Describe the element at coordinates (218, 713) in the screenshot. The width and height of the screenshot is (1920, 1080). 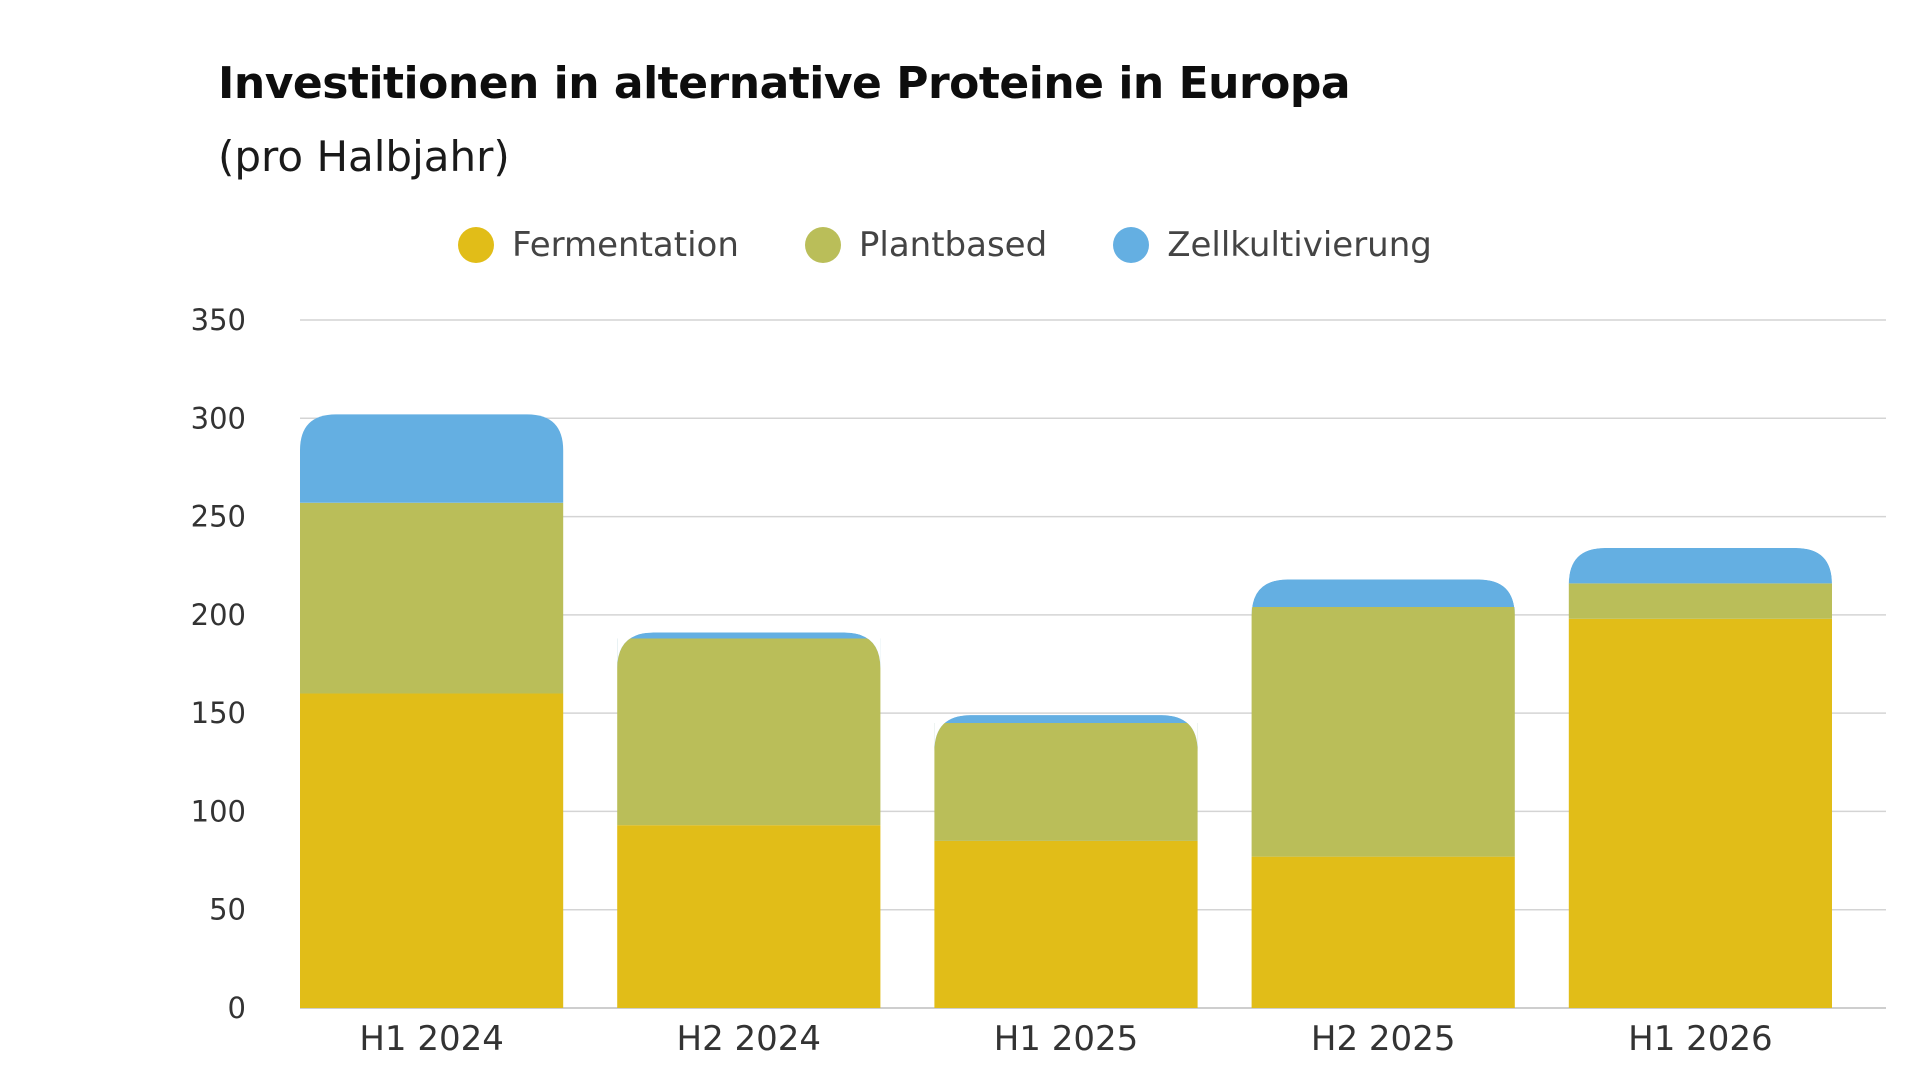
I see `y-tick-label: 150` at that location.